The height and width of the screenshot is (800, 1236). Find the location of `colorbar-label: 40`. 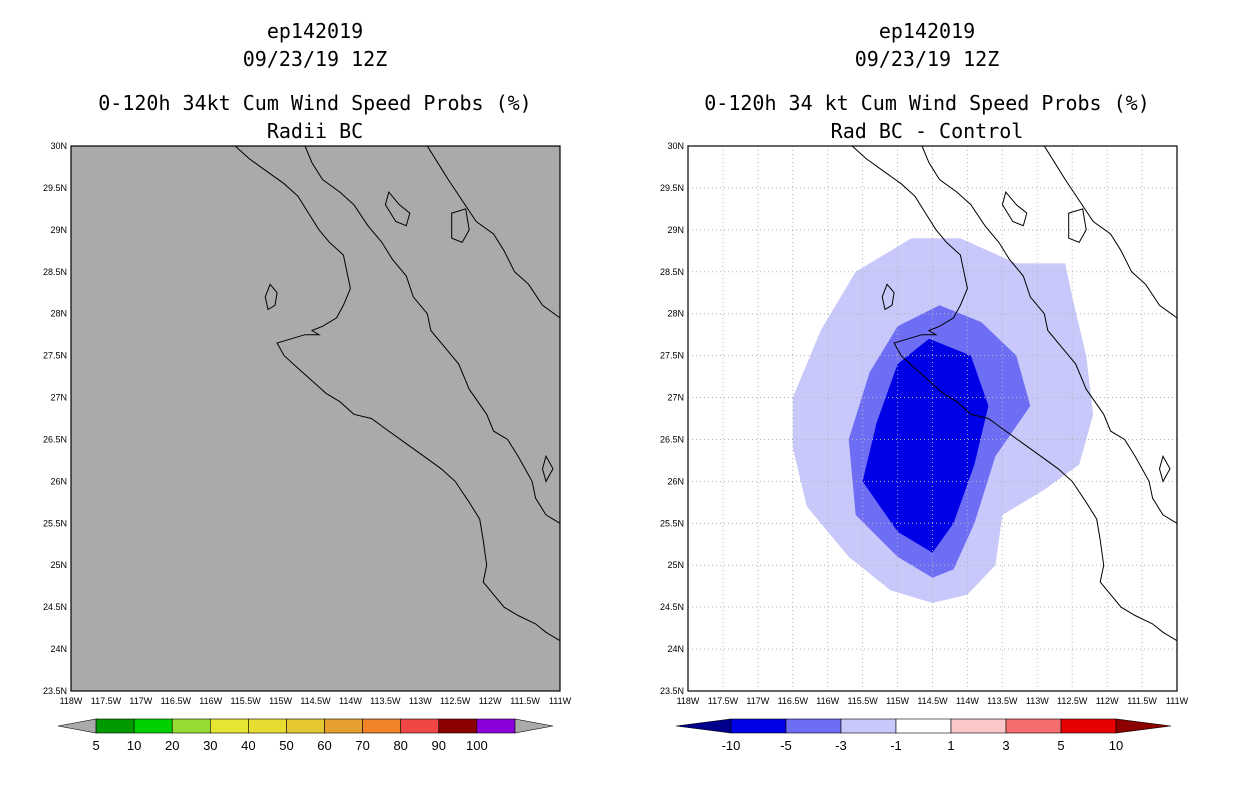

colorbar-label: 40 is located at coordinates (248, 745).